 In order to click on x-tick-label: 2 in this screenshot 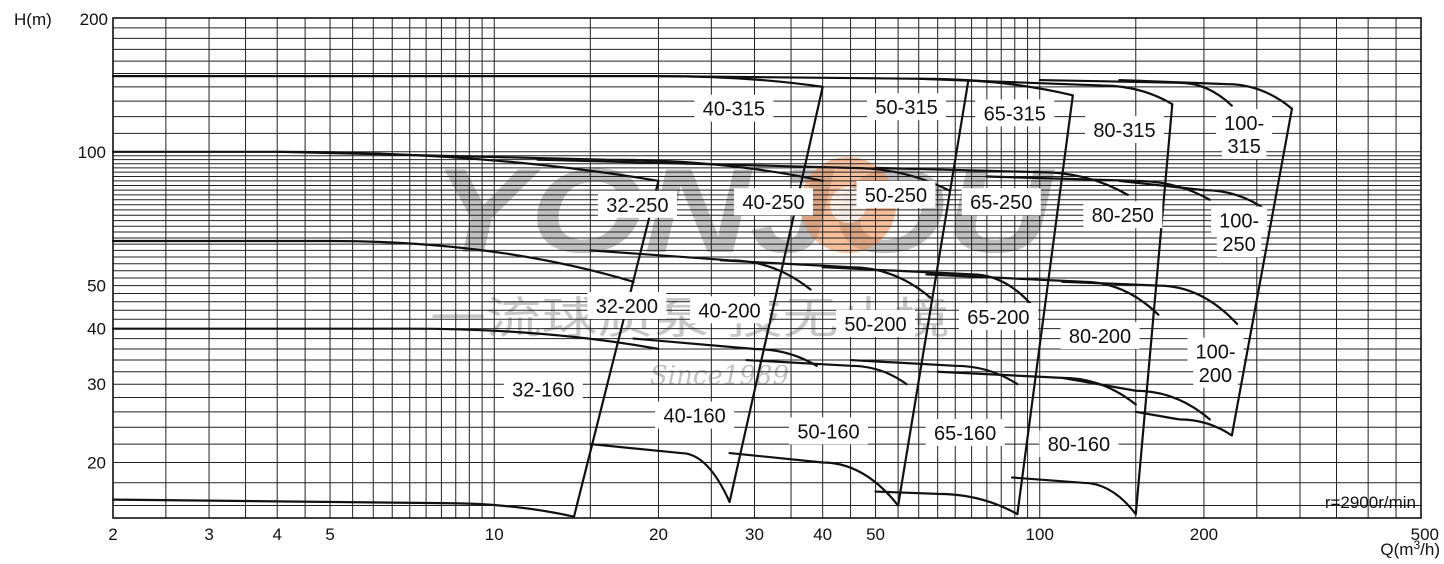, I will do `click(112, 534)`.